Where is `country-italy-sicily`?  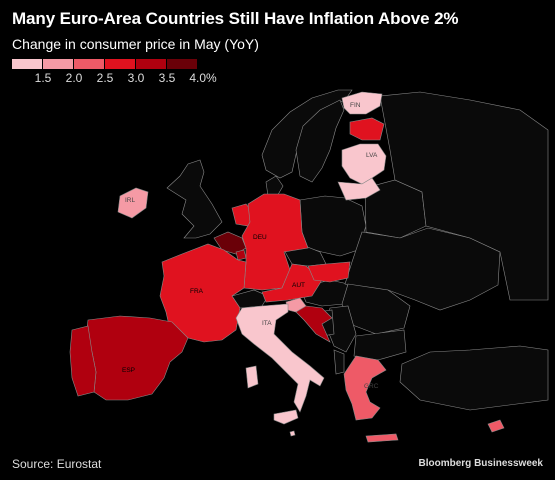 country-italy-sicily is located at coordinates (286, 417).